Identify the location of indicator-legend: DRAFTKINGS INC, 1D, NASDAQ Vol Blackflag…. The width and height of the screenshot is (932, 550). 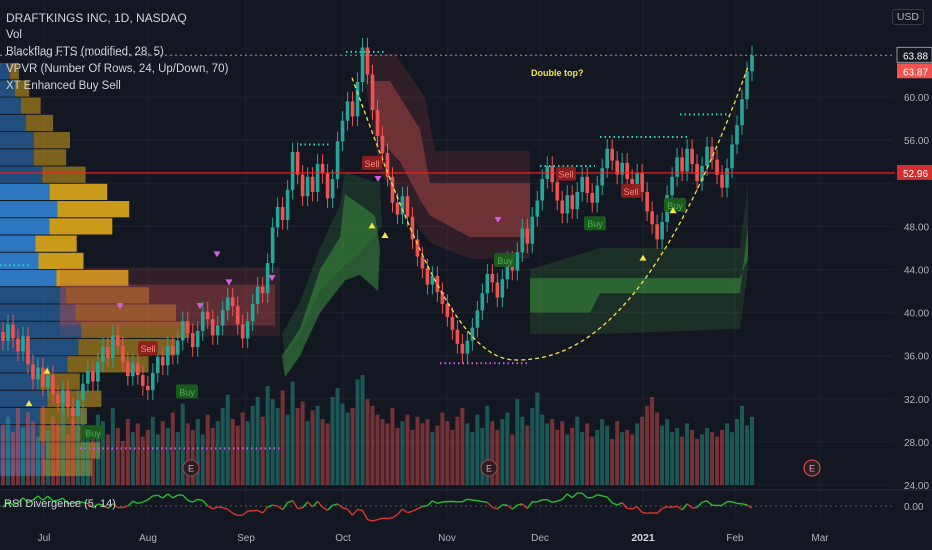
(117, 52).